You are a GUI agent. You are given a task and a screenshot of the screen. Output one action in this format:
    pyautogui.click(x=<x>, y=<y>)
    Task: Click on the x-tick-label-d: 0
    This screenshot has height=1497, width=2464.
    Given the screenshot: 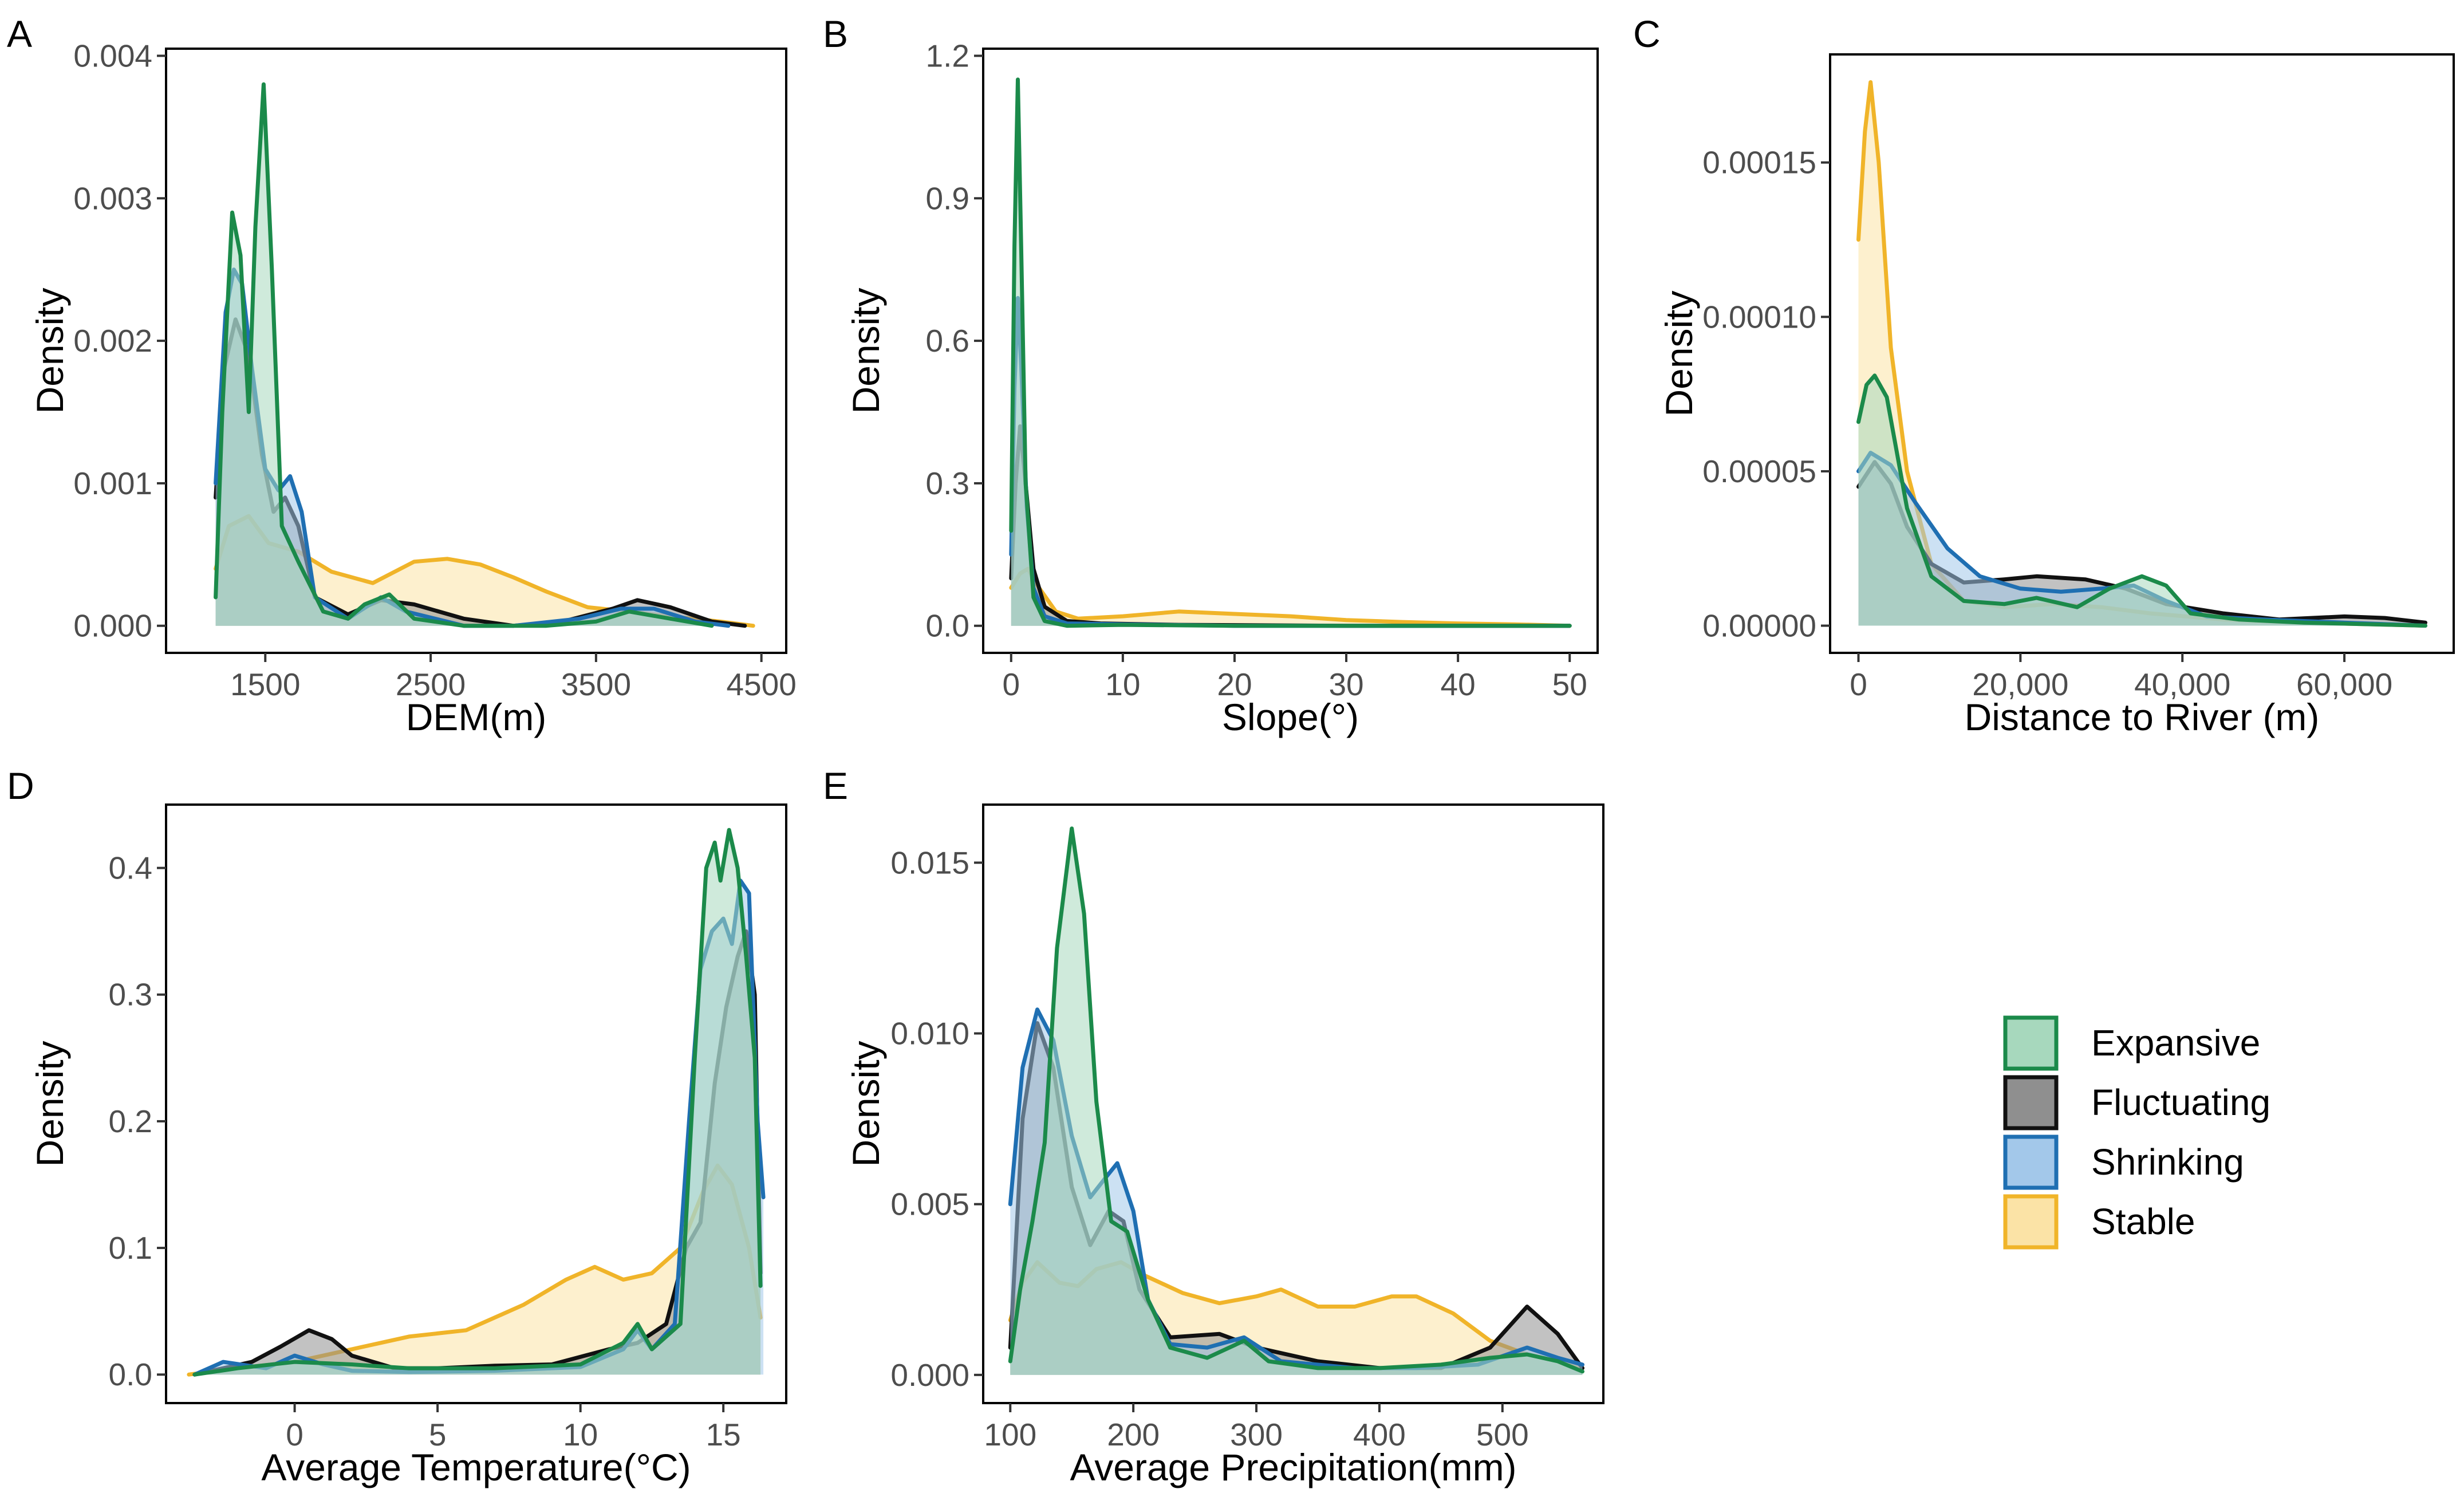 What is the action you would take?
    pyautogui.click(x=294, y=1434)
    